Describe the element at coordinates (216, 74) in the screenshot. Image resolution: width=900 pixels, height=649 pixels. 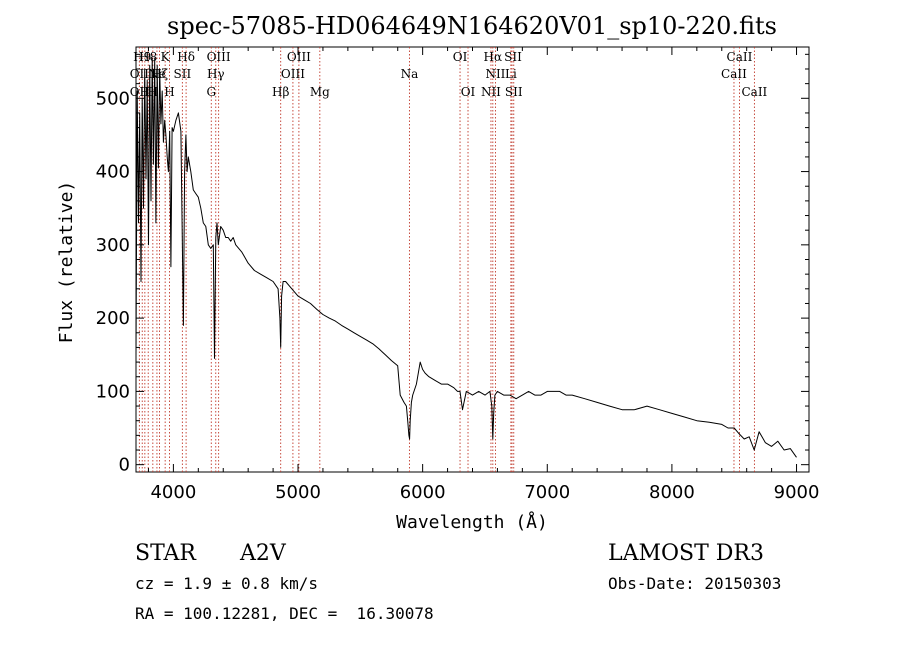
I see `line-label: Hγ` at that location.